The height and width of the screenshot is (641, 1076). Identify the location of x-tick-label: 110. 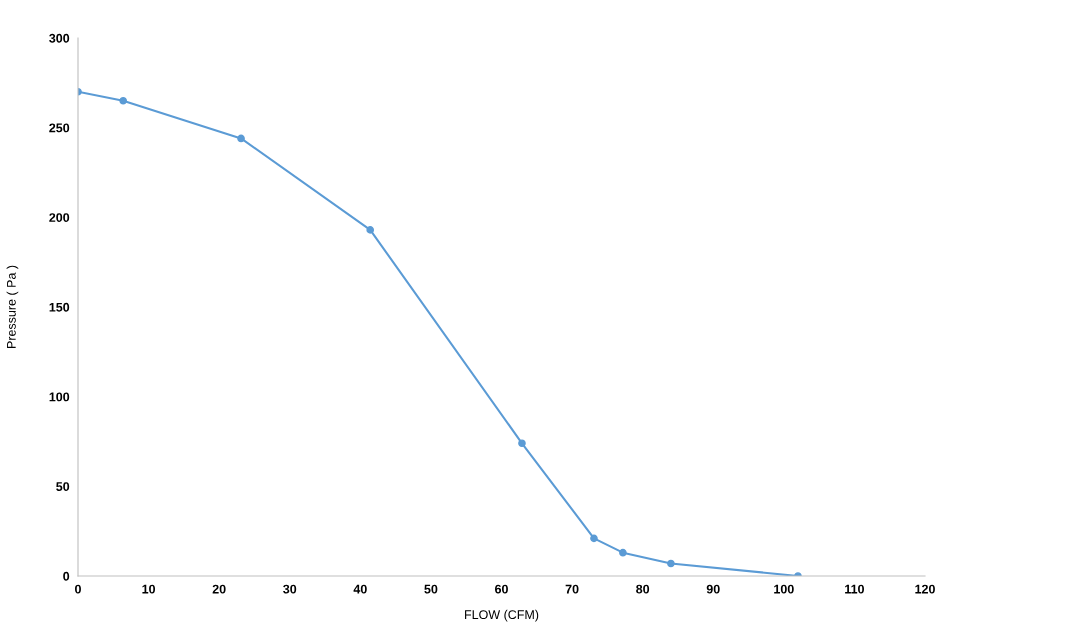
(854, 589).